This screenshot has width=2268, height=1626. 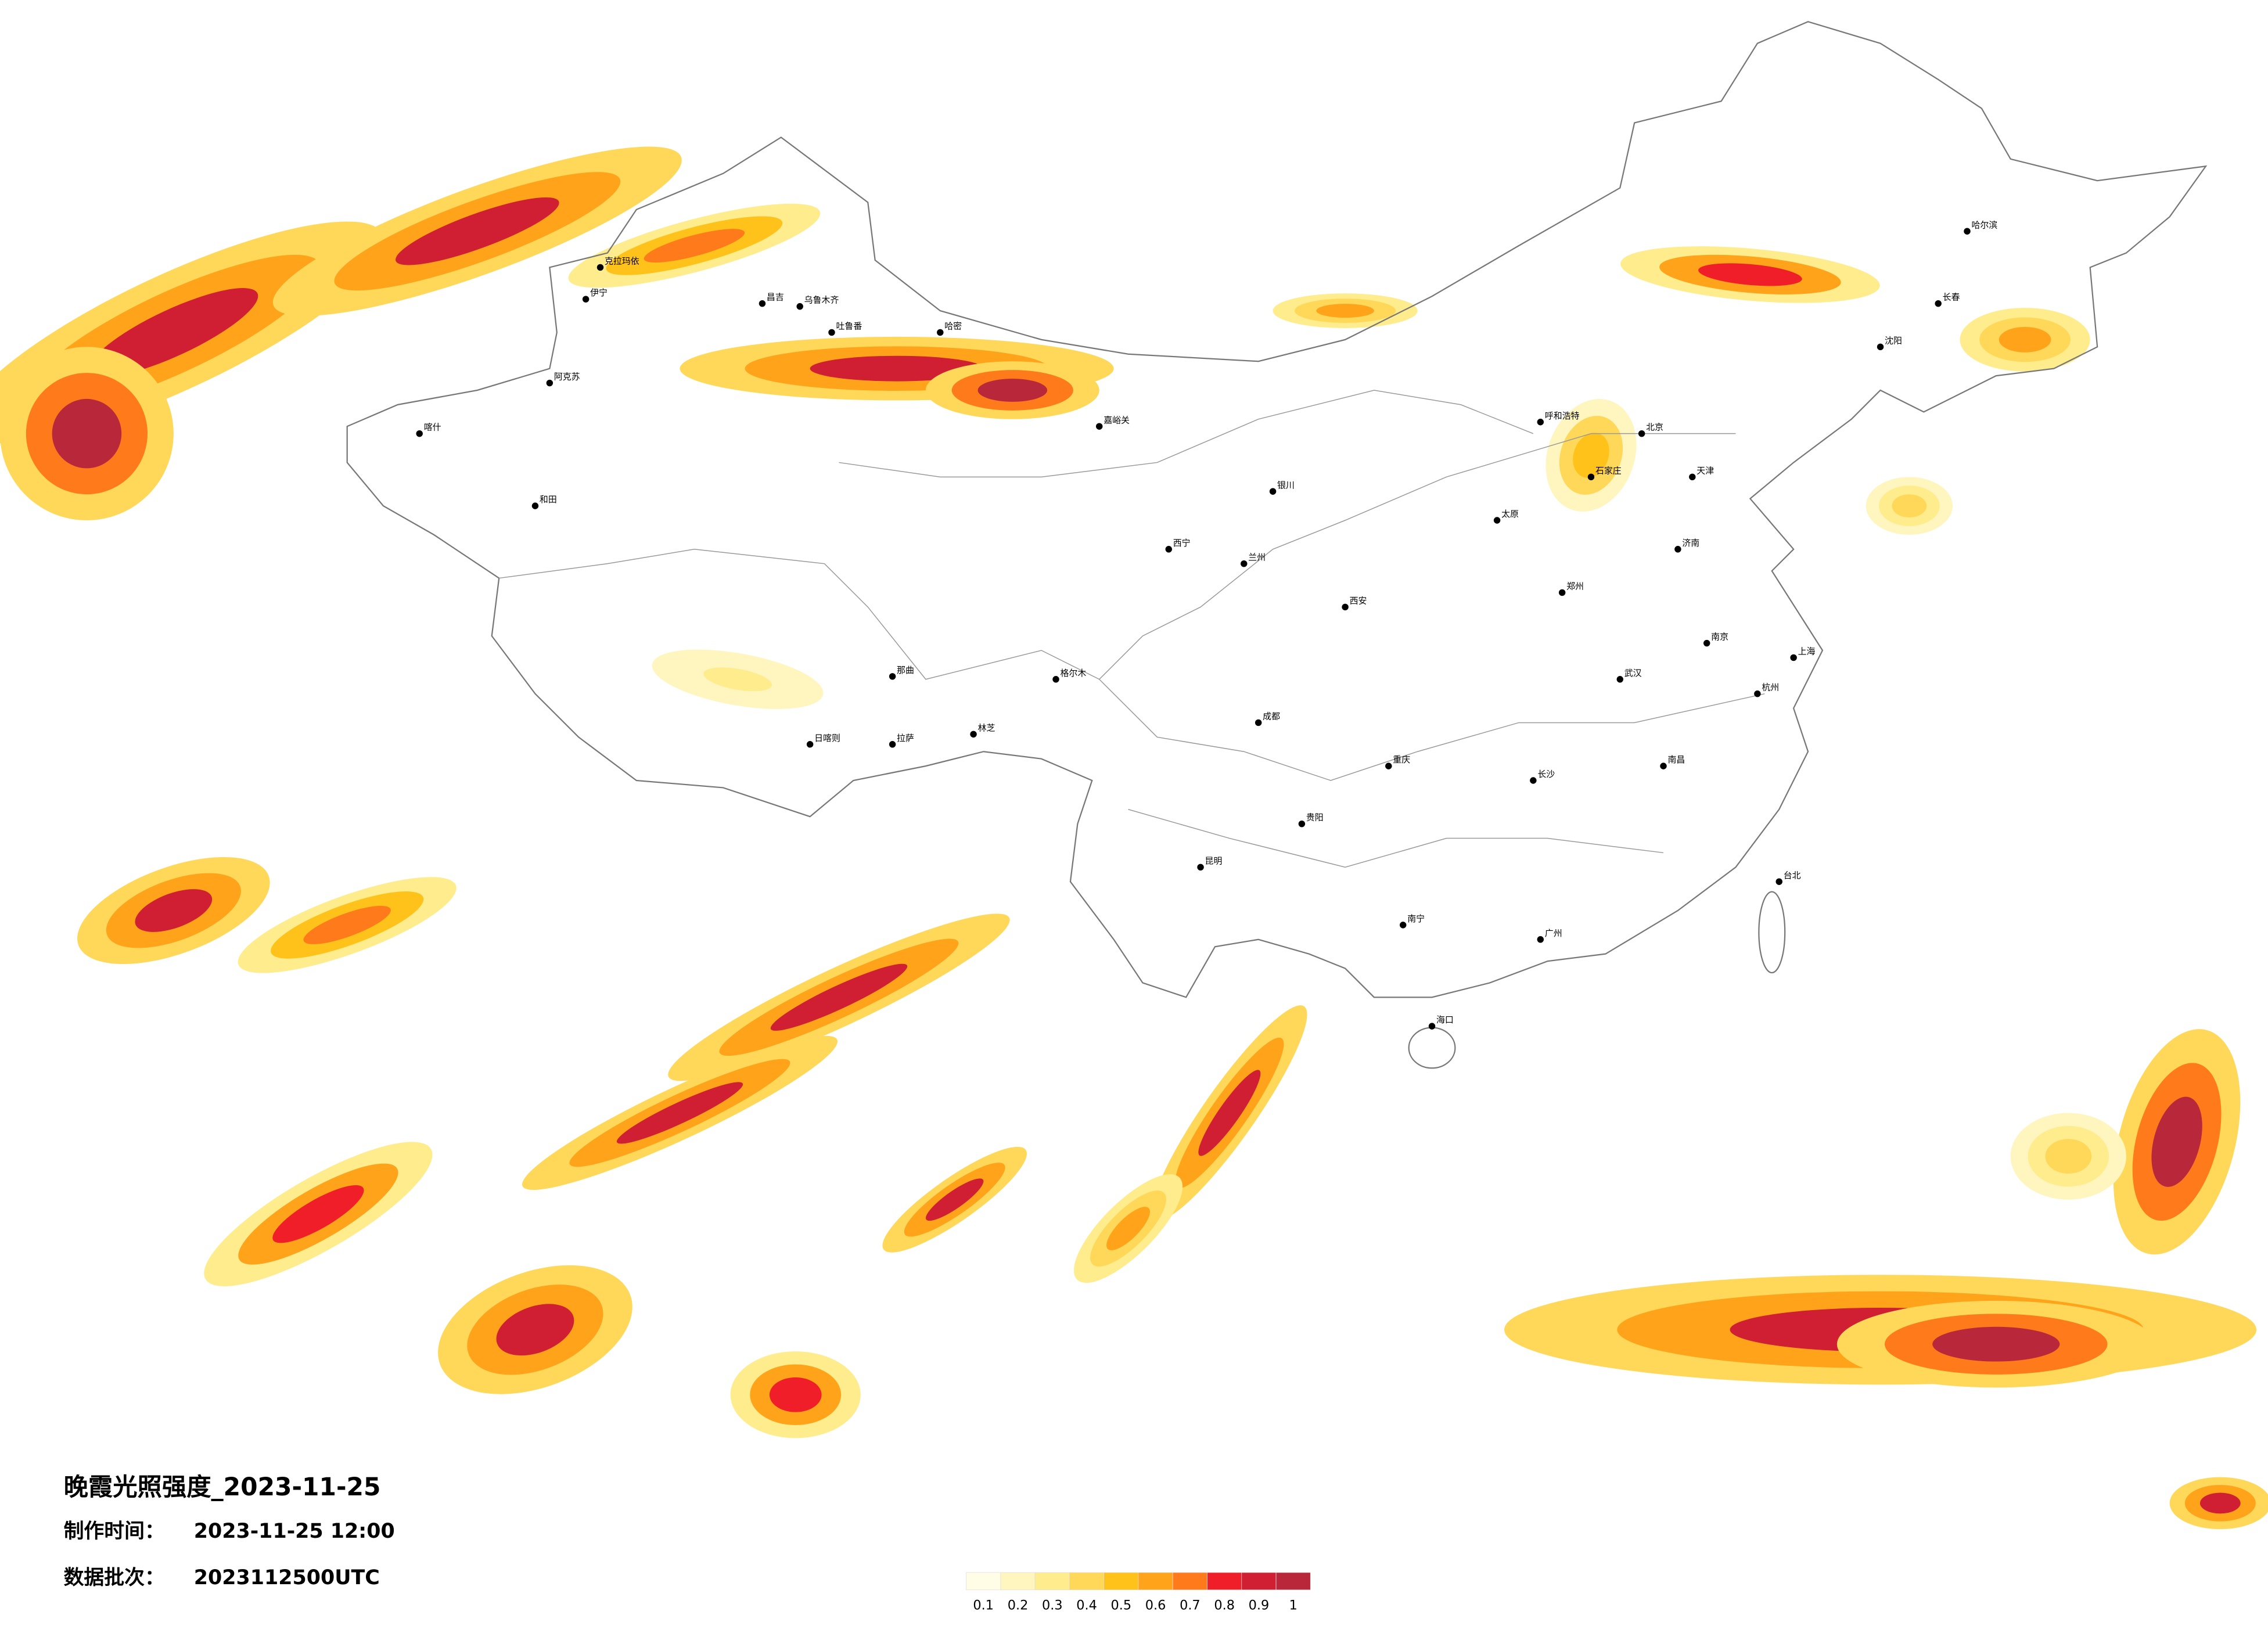 What do you see at coordinates (1690, 543) in the screenshot?
I see `city-label: 济南` at bounding box center [1690, 543].